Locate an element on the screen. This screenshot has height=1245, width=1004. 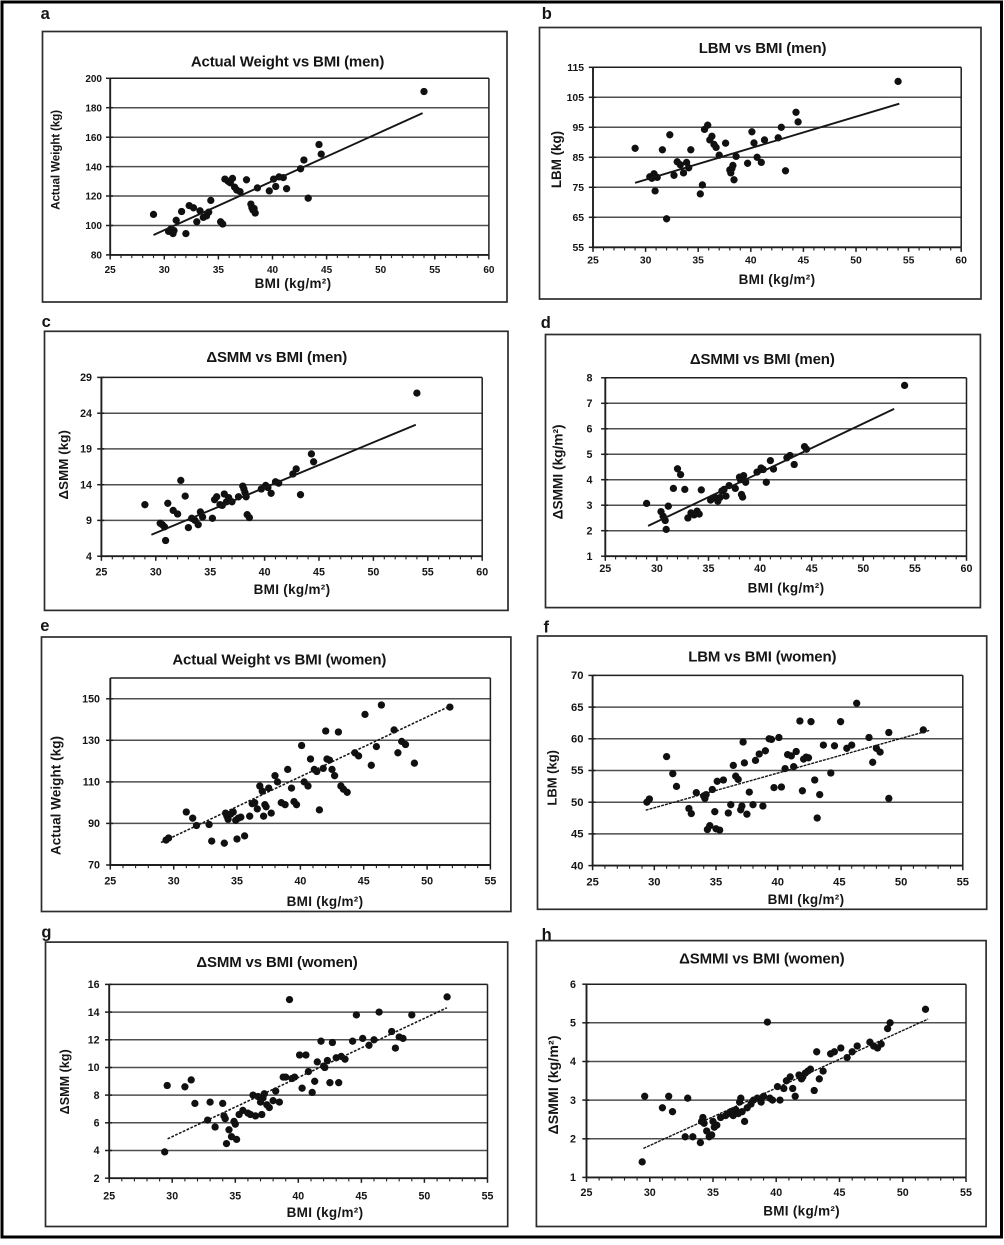
svg-text: ΔSMMI vs BMI (women) is located at coordinates (761, 958).